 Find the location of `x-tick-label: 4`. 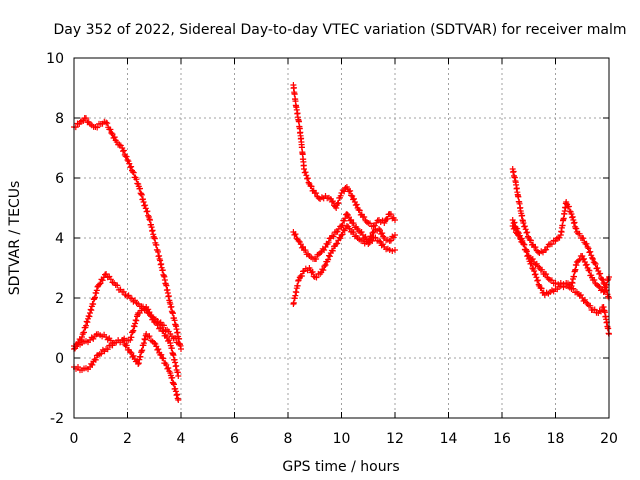

x-tick-label: 4 is located at coordinates (181, 439).